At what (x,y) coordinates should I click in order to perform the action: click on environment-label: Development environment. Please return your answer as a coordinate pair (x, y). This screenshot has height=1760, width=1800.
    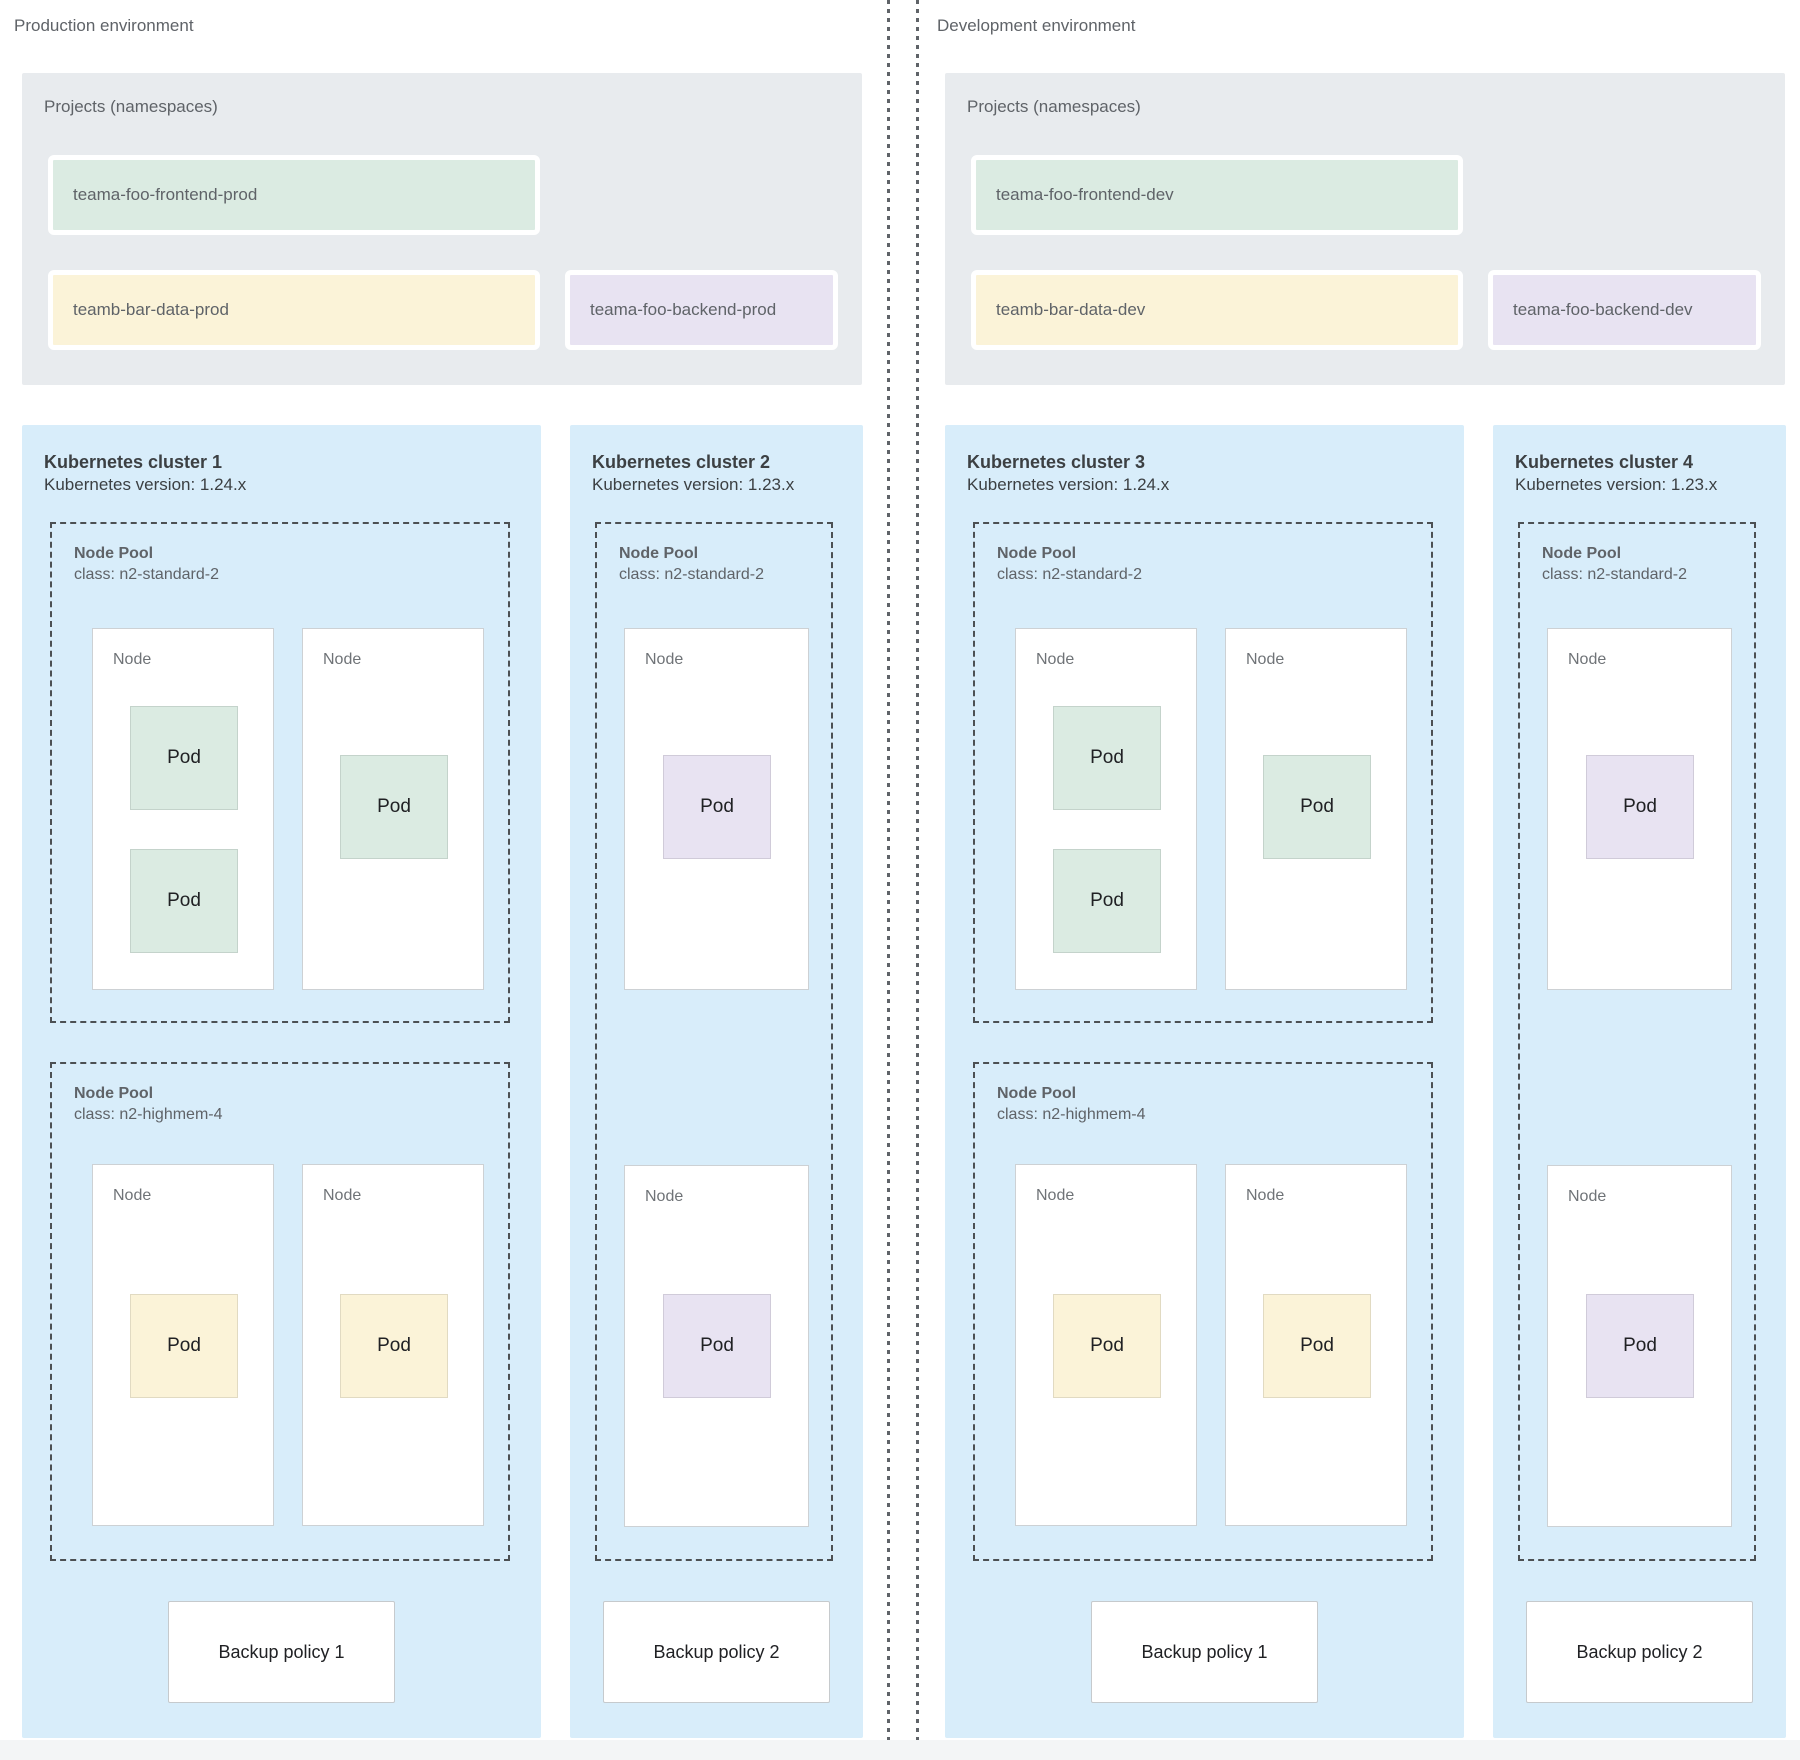
    Looking at the image, I should click on (1036, 25).